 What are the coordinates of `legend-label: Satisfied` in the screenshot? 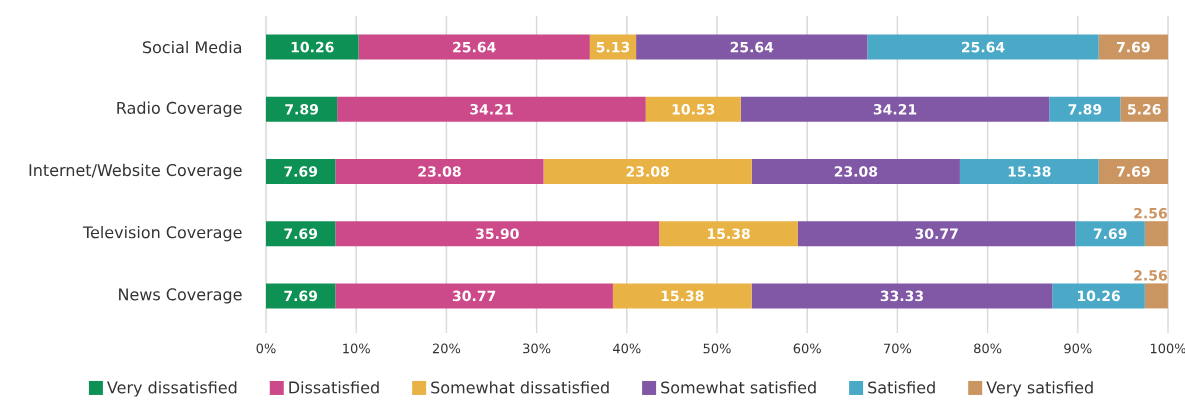 It's located at (901, 387).